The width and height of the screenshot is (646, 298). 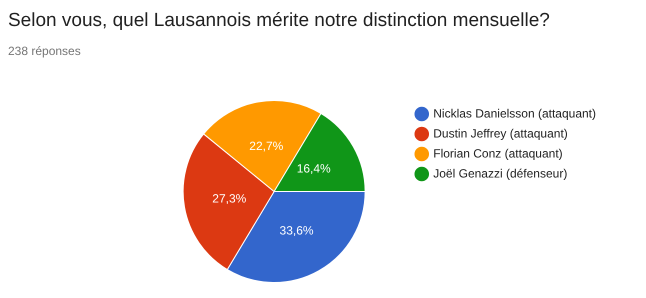 I want to click on chart-title: Selon vous, quel Lausannois mérite notre distinction mensuelle?, so click(x=279, y=21).